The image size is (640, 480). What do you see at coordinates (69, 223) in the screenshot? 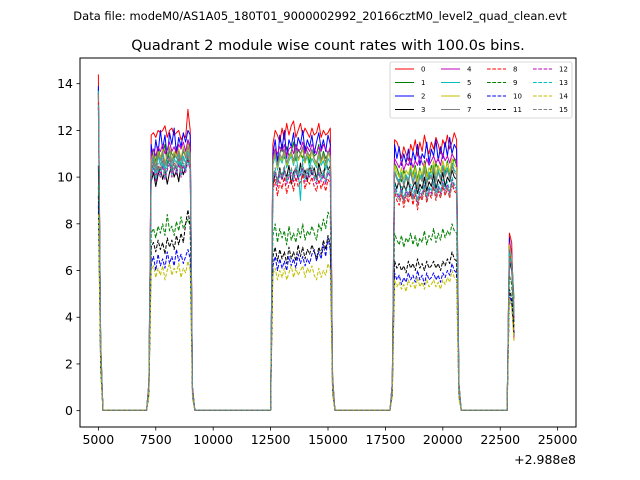
I see `y-tick-label: 8` at bounding box center [69, 223].